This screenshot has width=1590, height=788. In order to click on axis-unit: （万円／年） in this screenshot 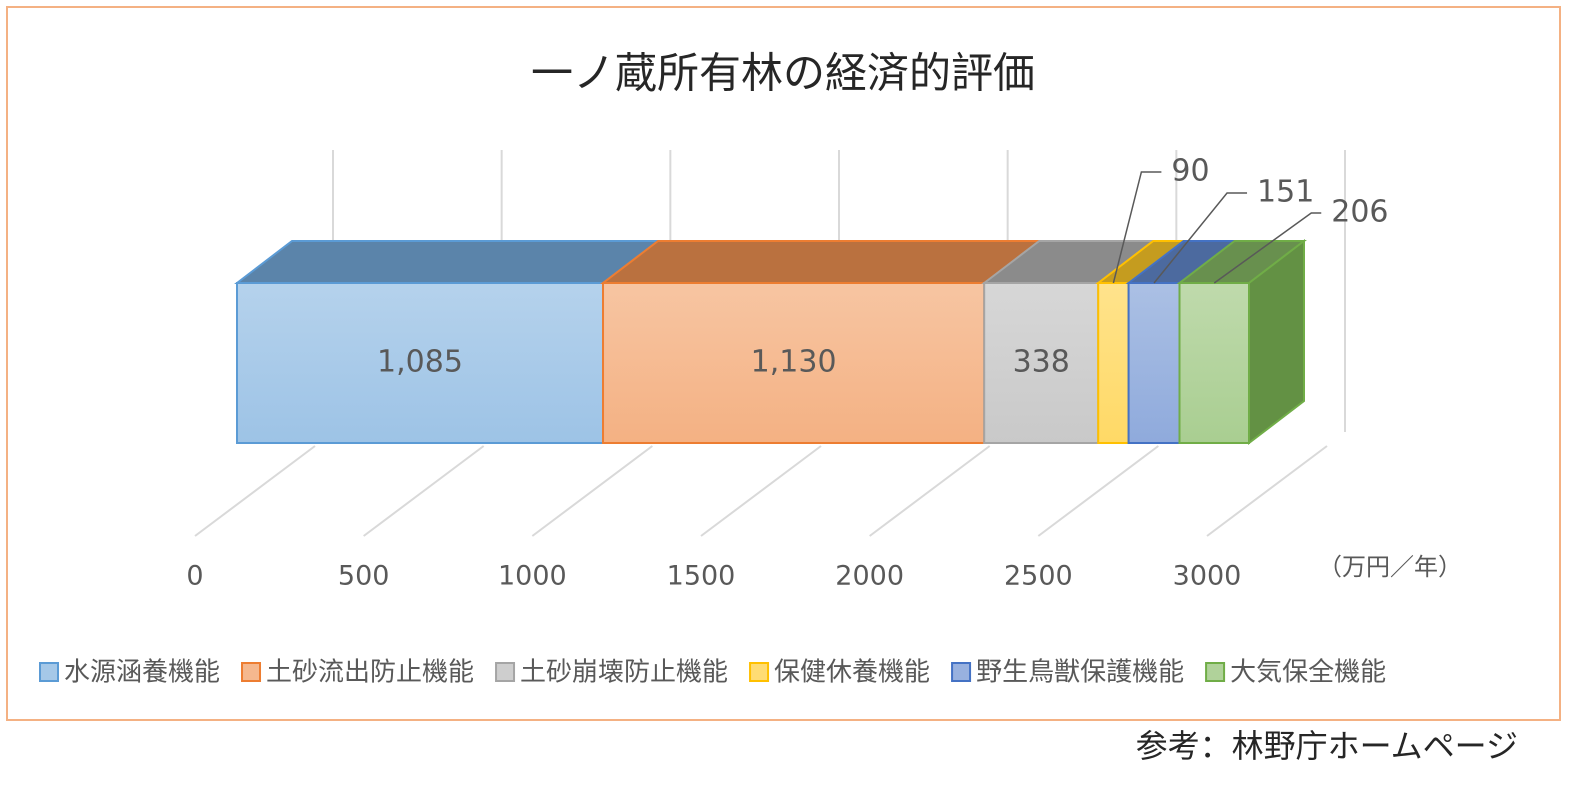, I will do `click(1390, 567)`.